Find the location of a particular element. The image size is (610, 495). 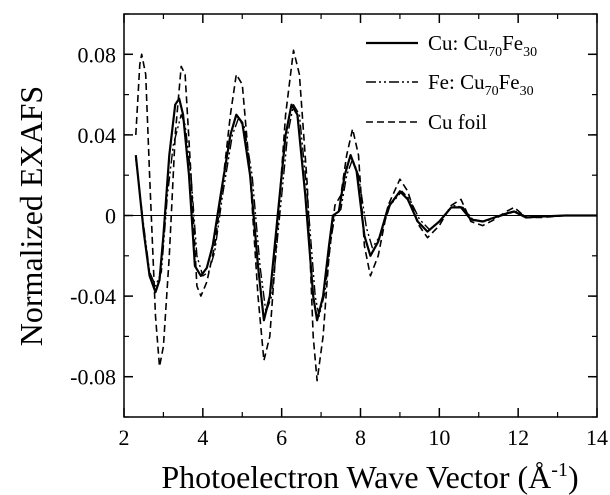

x-tick-label: 8 is located at coordinates (360, 437).